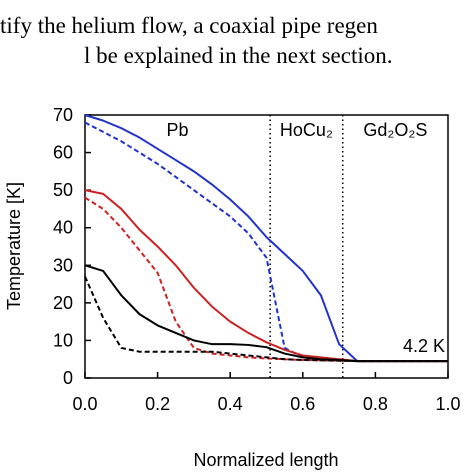  I want to click on region-label: Pb, so click(178, 130).